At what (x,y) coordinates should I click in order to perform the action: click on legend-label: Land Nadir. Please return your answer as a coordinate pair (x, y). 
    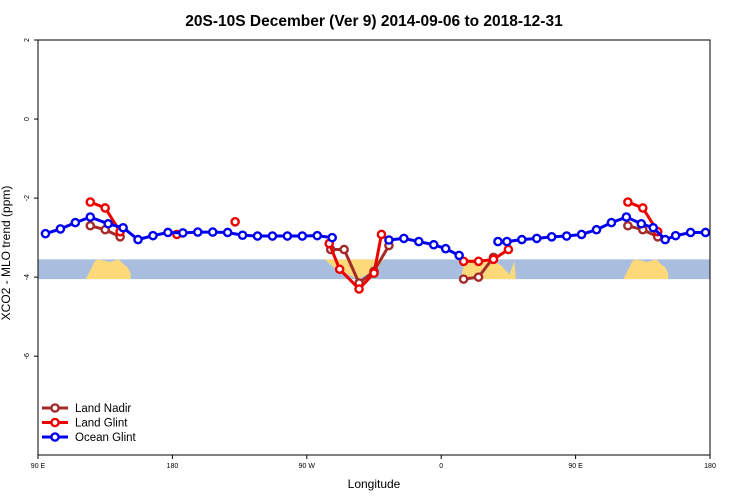
    Looking at the image, I should click on (103, 409).